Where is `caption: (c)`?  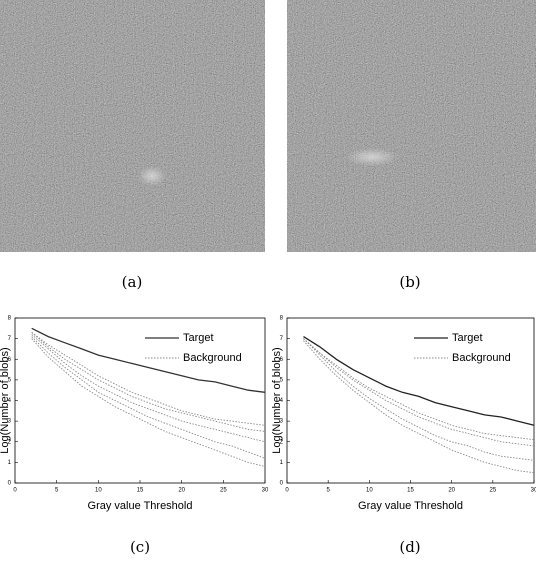
caption: (c) is located at coordinates (140, 547).